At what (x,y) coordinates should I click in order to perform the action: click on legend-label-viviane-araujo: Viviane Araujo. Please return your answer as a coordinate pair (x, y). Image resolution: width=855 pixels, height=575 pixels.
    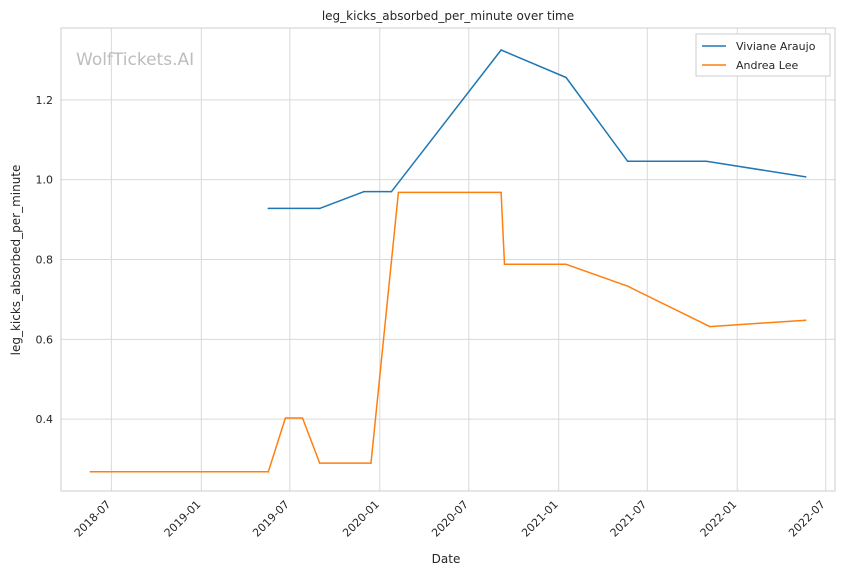
    Looking at the image, I should click on (776, 46).